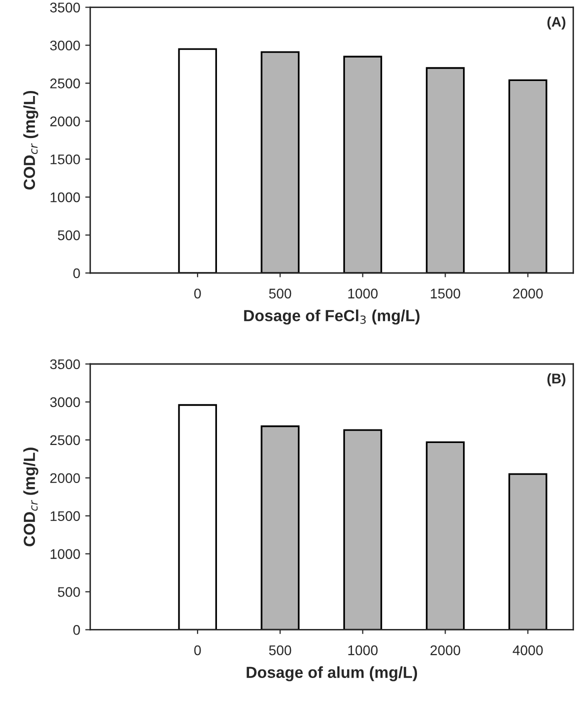  What do you see at coordinates (556, 379) in the screenshot?
I see `annotation: (B)` at bounding box center [556, 379].